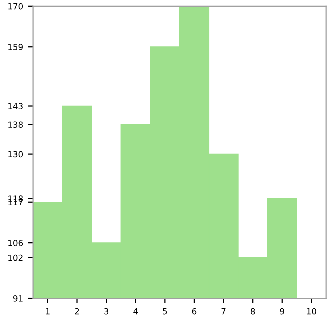 This screenshot has width=333, height=321. I want to click on y-tick-label: 91, so click(18, 299).